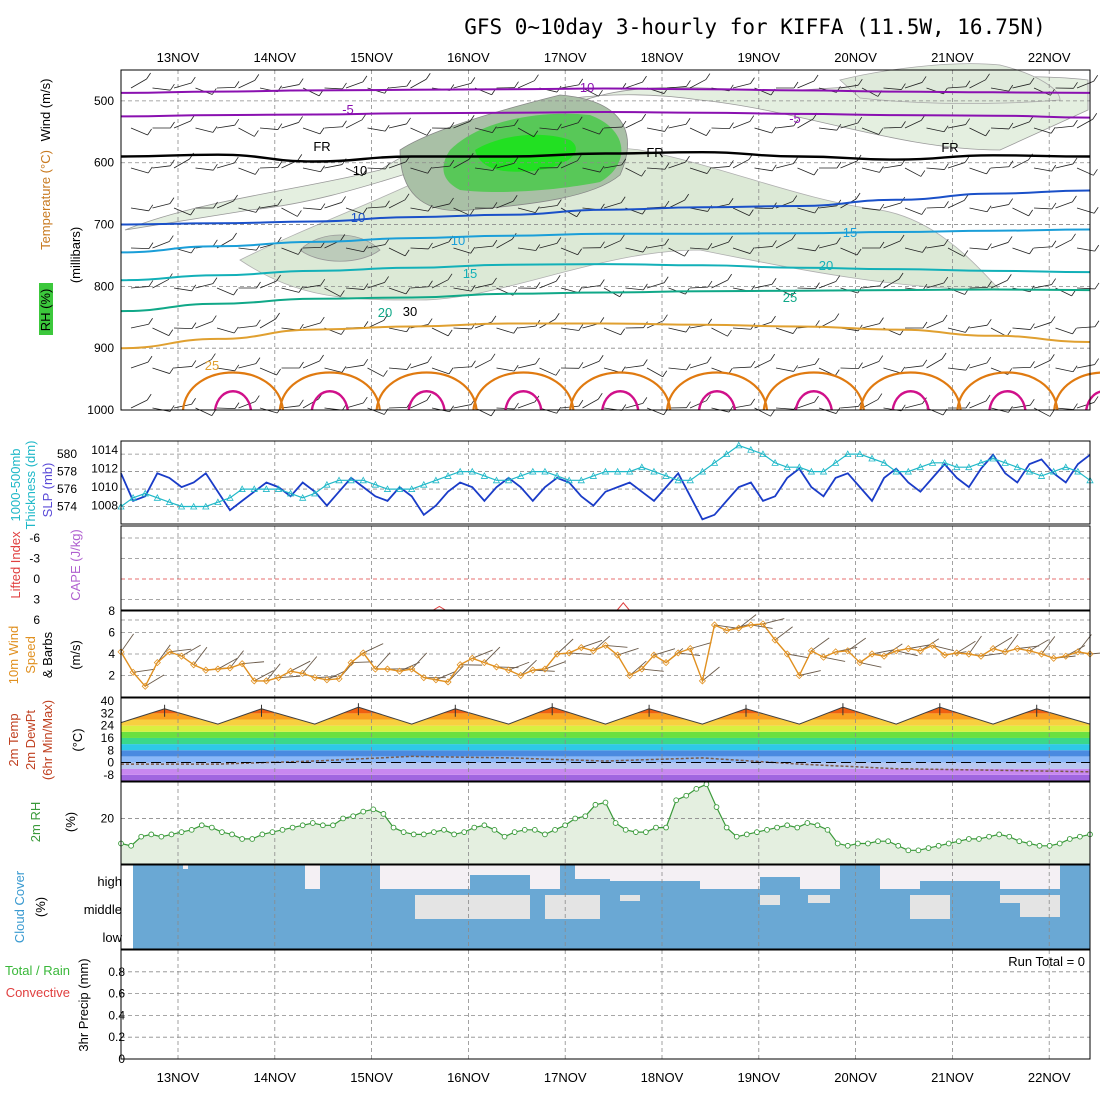 Image resolution: width=1100 pixels, height=1100 pixels. Describe the element at coordinates (592, 872) in the screenshot. I see `cloud-high-gap` at that location.